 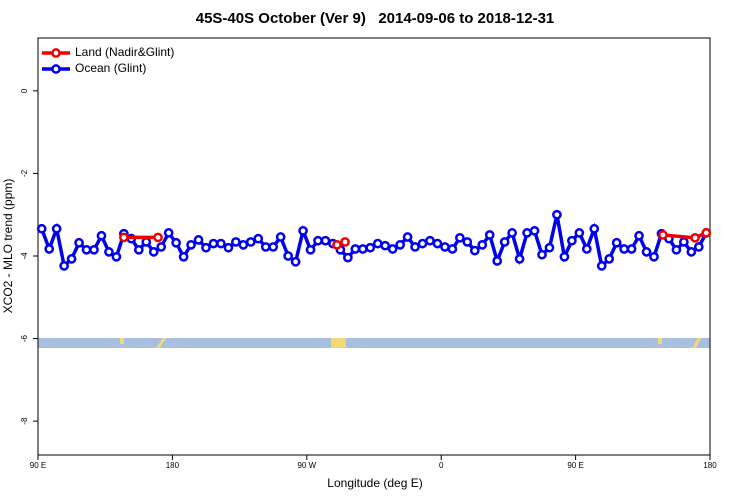 What do you see at coordinates (441, 465) in the screenshot?
I see `x-tick-label: 0` at bounding box center [441, 465].